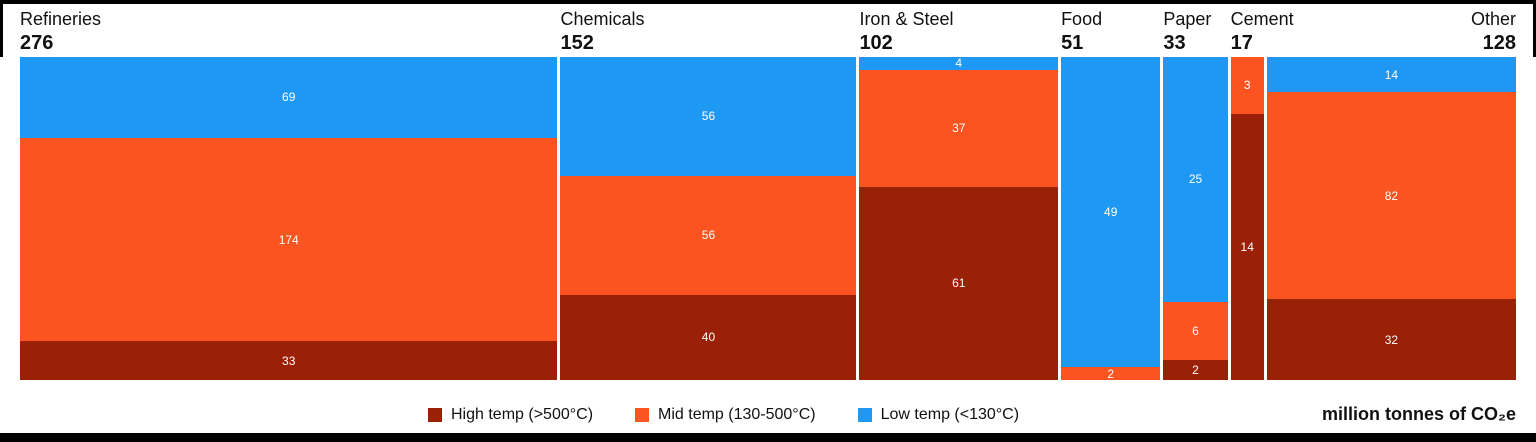 Image resolution: width=1536 pixels, height=442 pixels. Describe the element at coordinates (1493, 19) in the screenshot. I see `column-name: Other` at that location.